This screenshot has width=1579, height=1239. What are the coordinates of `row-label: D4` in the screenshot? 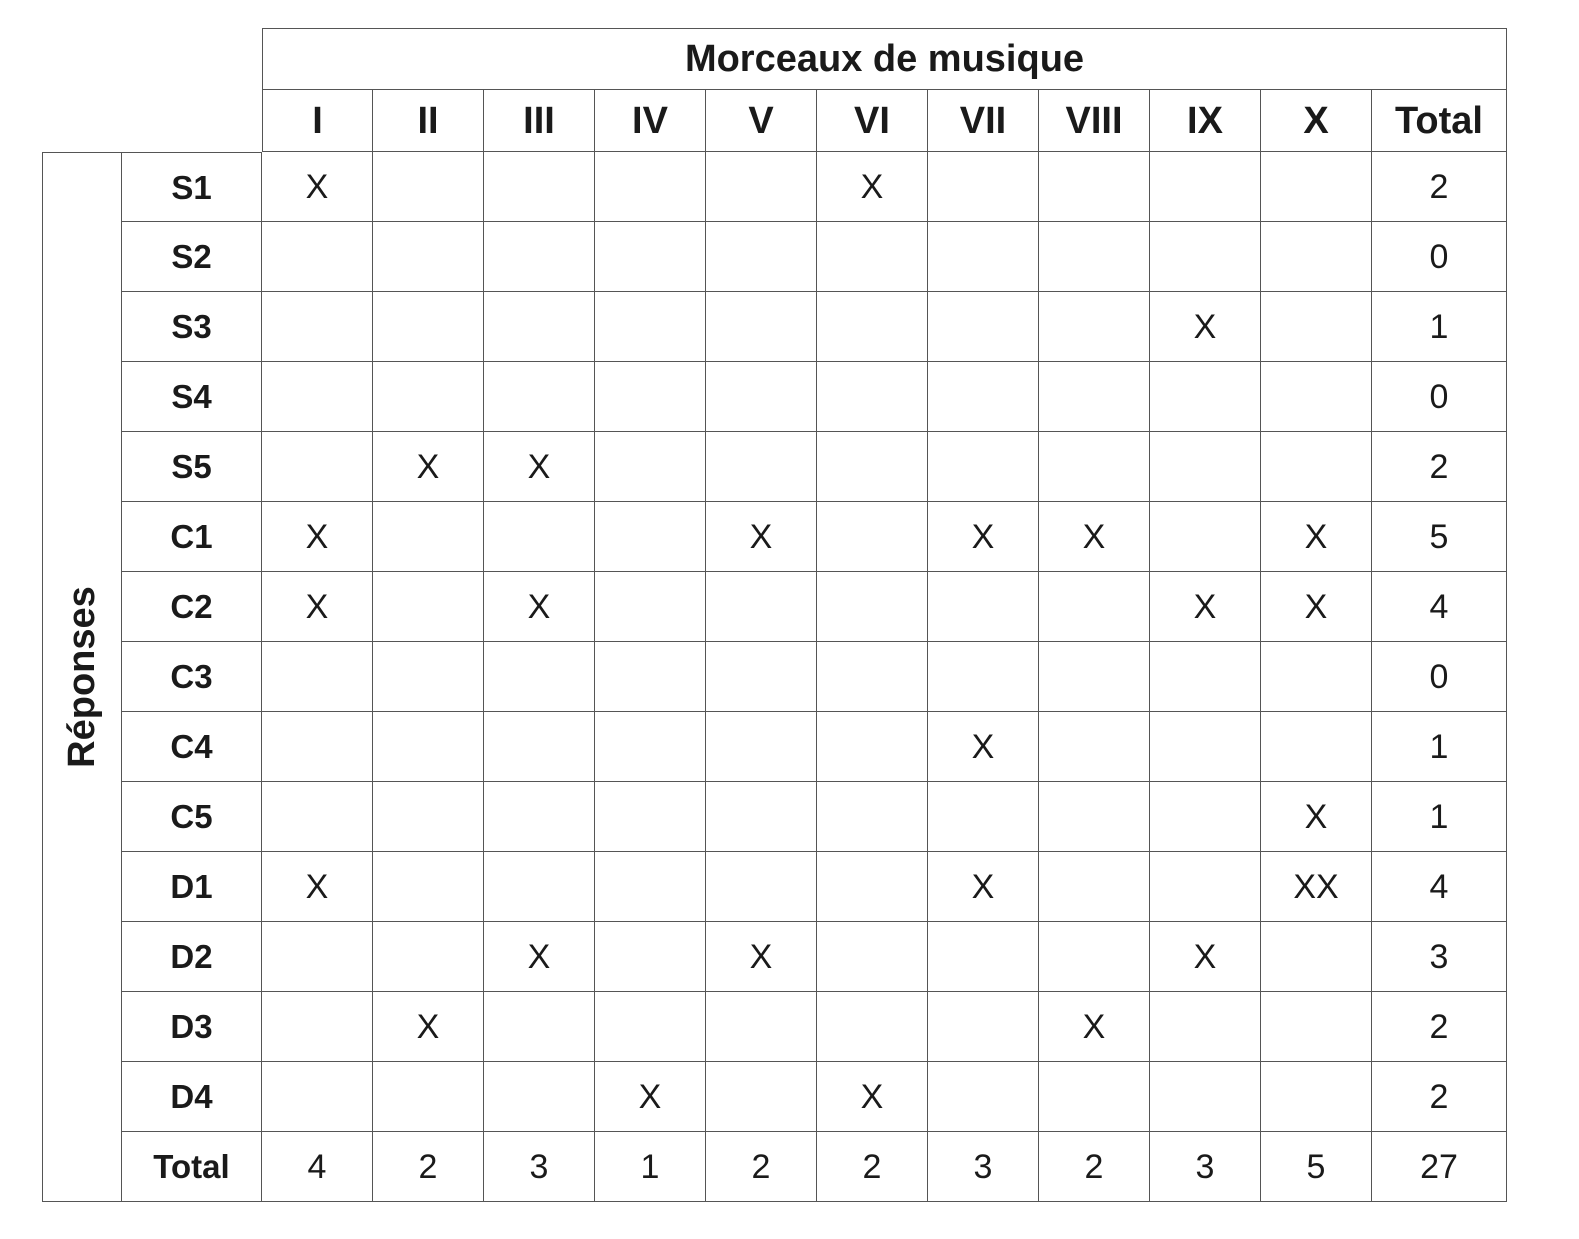 It's located at (192, 1097).